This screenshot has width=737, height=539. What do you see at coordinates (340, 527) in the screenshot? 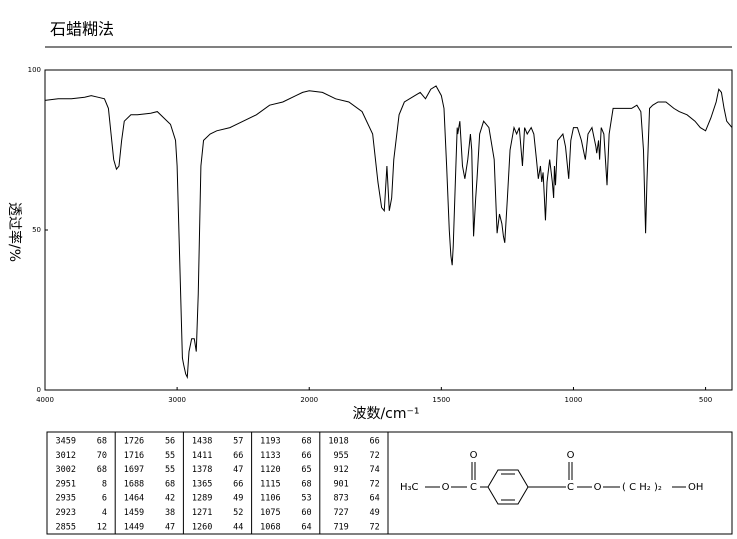
I see `peak-wavenumber: 719` at bounding box center [340, 527].